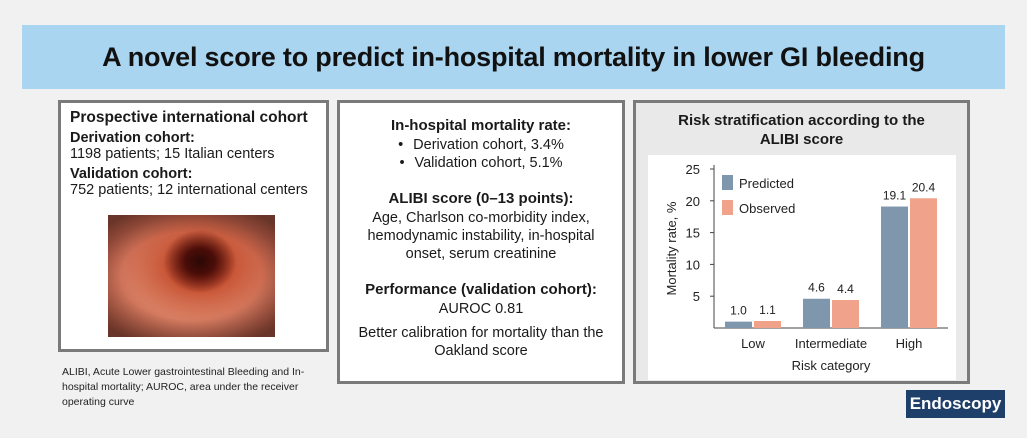 The width and height of the screenshot is (1027, 438). What do you see at coordinates (481, 309) in the screenshot?
I see `auroc-text: AUROC 0.81` at bounding box center [481, 309].